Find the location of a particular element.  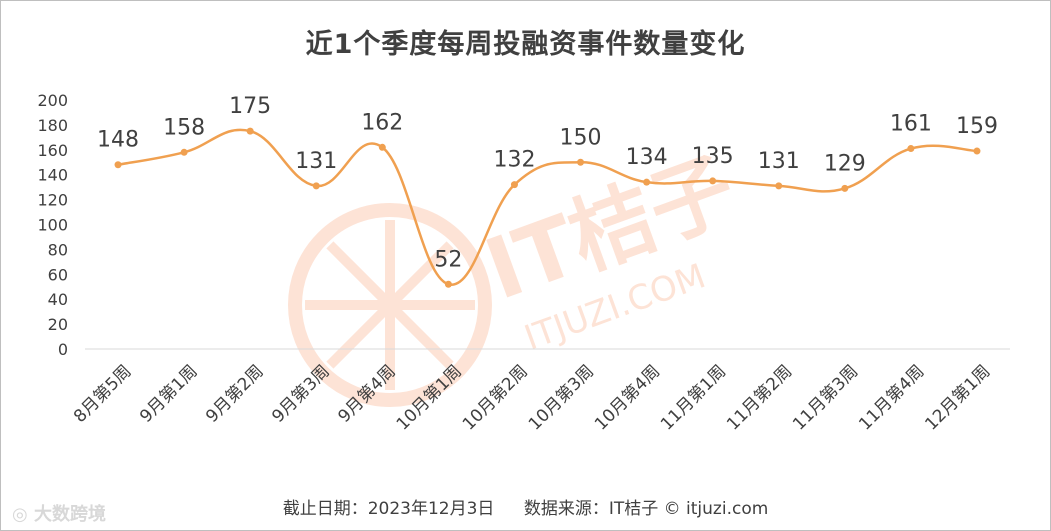

x-tick-label: 8月第5周 is located at coordinates (103, 394).